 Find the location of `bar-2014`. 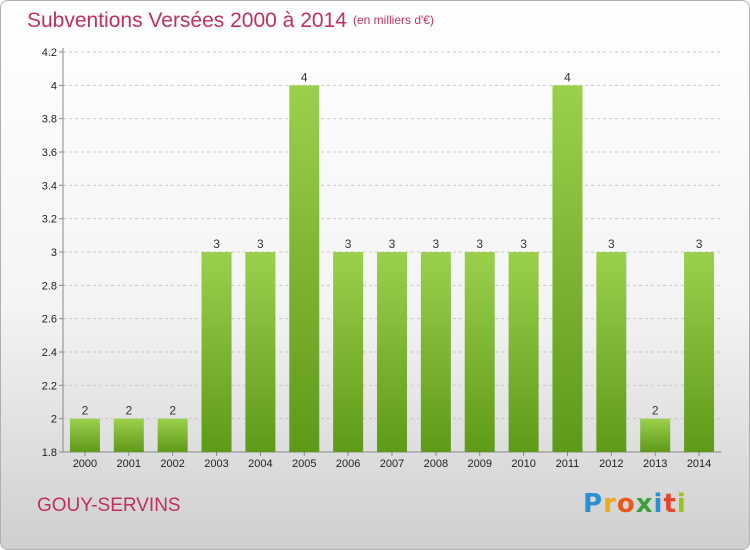

bar-2014 is located at coordinates (699, 352).